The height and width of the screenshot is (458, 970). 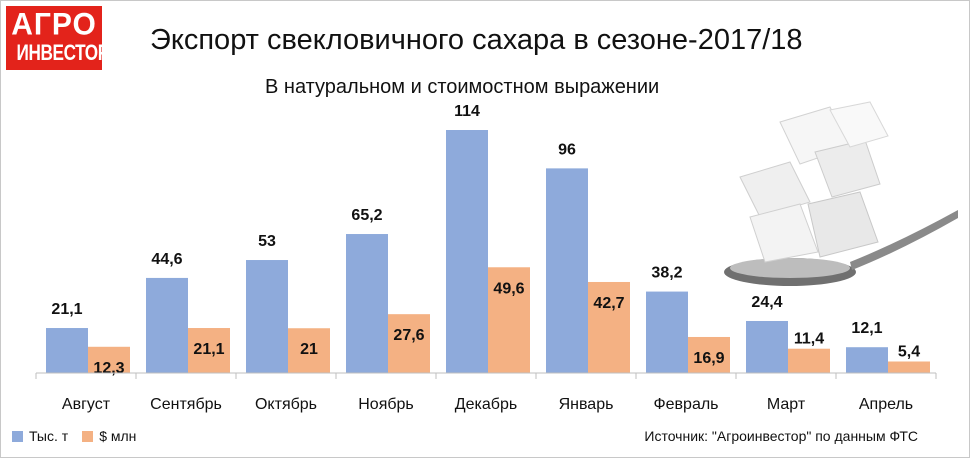 What do you see at coordinates (66, 309) in the screenshot?
I see `data-label-series-1: 21,1` at bounding box center [66, 309].